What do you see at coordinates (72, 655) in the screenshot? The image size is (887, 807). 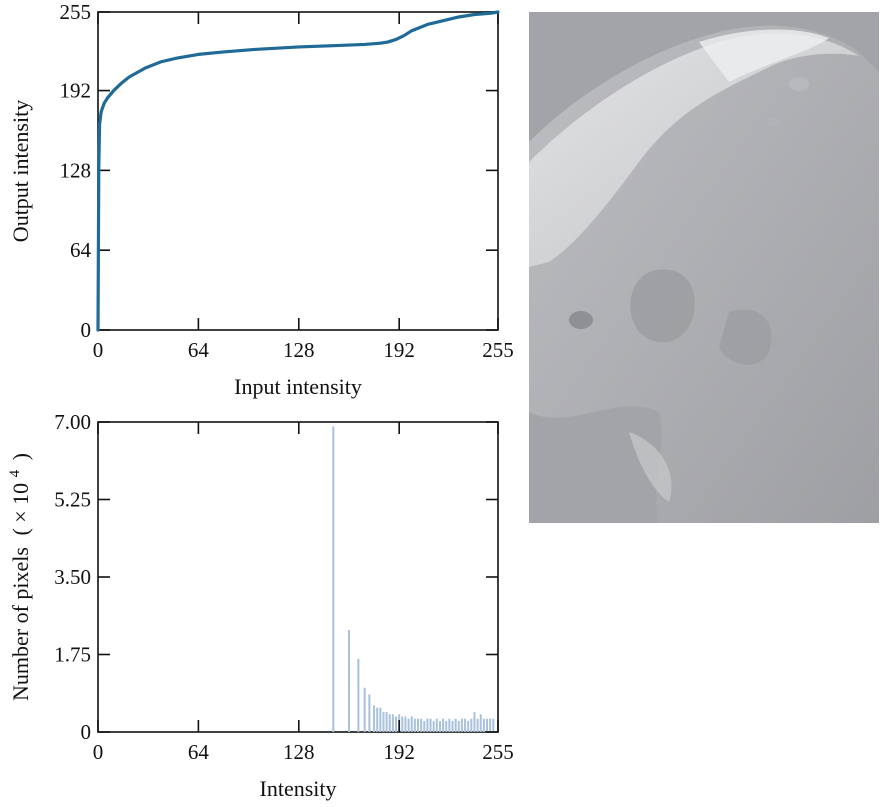 I see `y-tick-label: 1.75` at bounding box center [72, 655].